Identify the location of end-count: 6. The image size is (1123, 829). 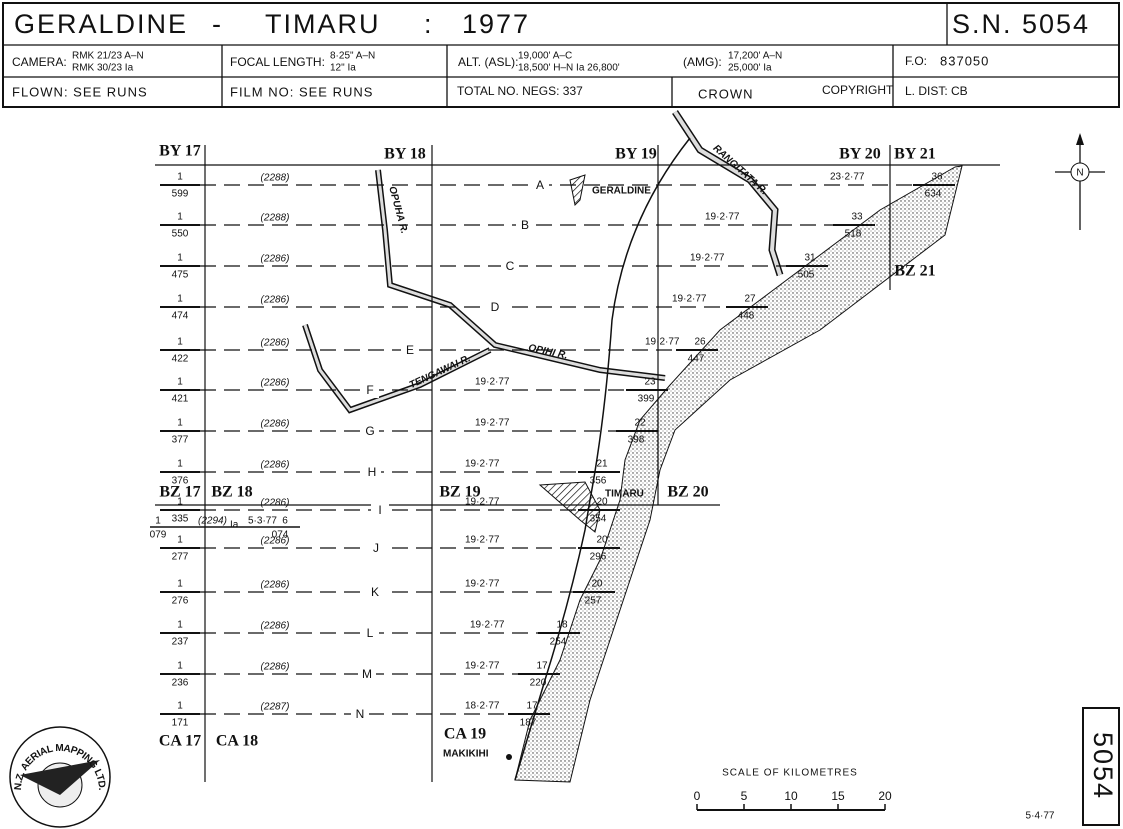
(285, 521).